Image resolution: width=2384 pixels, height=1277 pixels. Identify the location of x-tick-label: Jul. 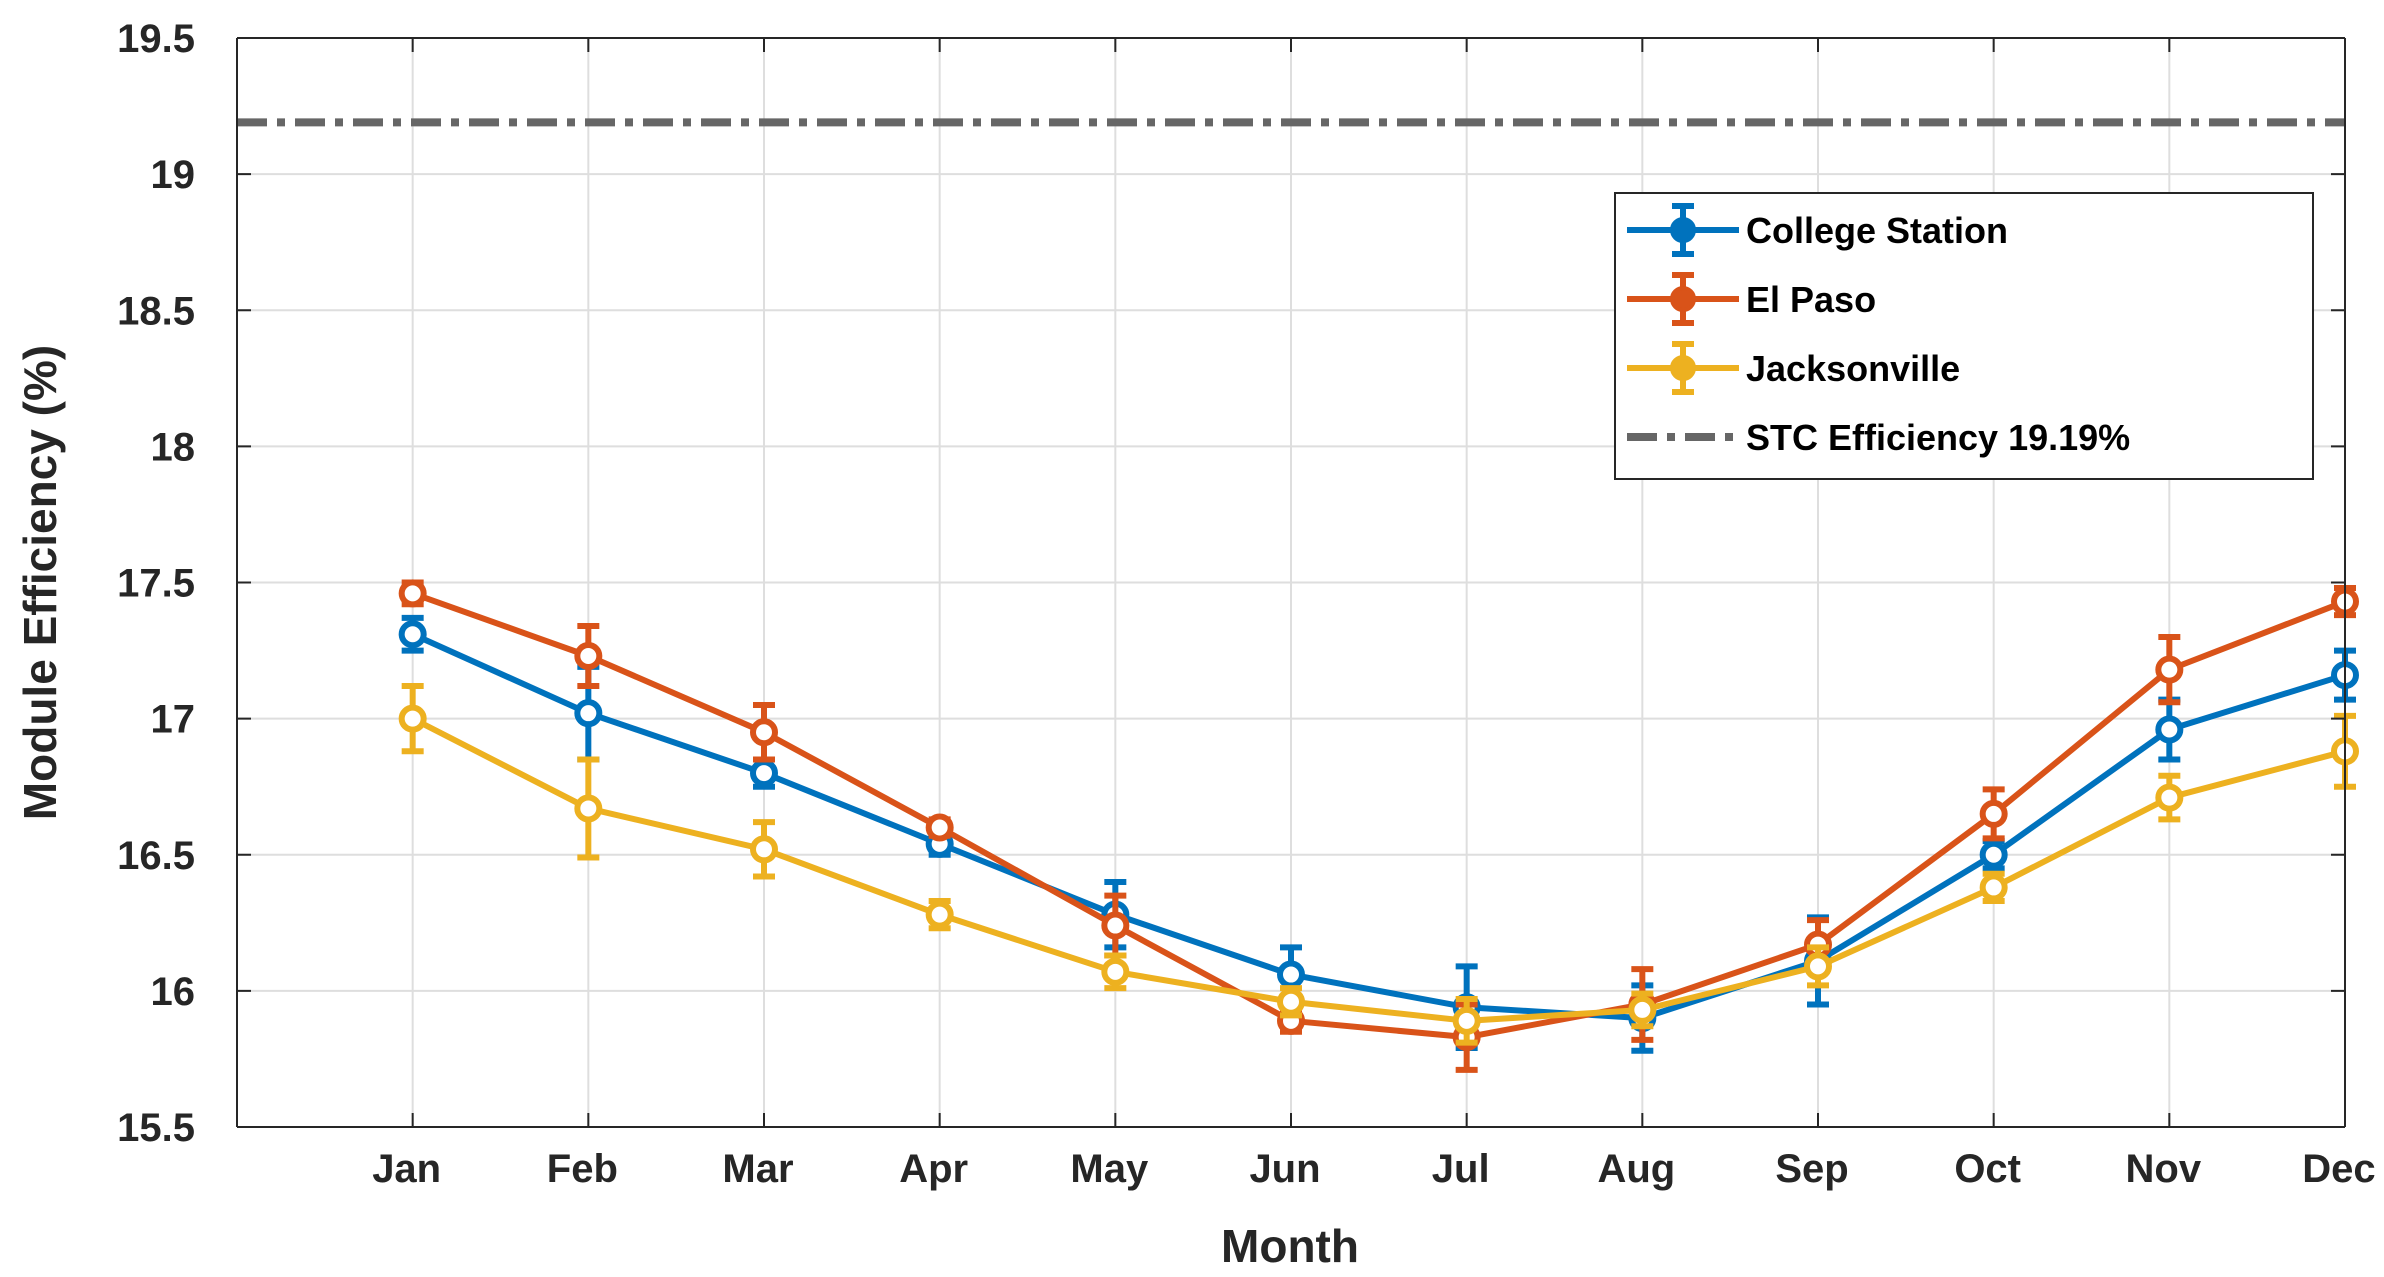
(1461, 1169).